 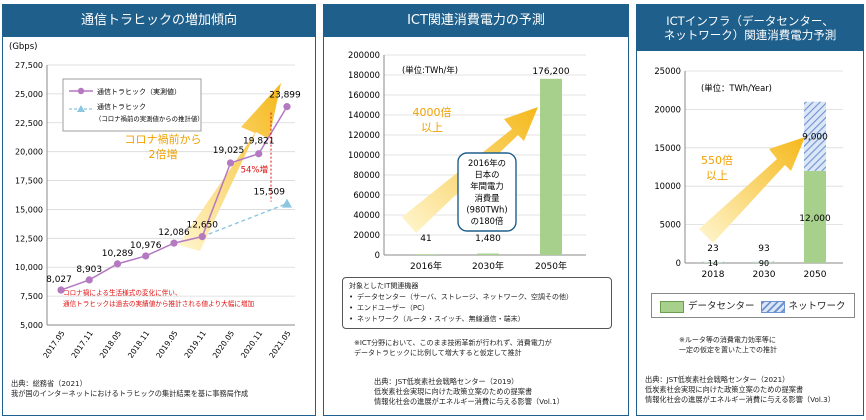 I want to click on actual-value-label: 8,903, so click(x=89, y=270).